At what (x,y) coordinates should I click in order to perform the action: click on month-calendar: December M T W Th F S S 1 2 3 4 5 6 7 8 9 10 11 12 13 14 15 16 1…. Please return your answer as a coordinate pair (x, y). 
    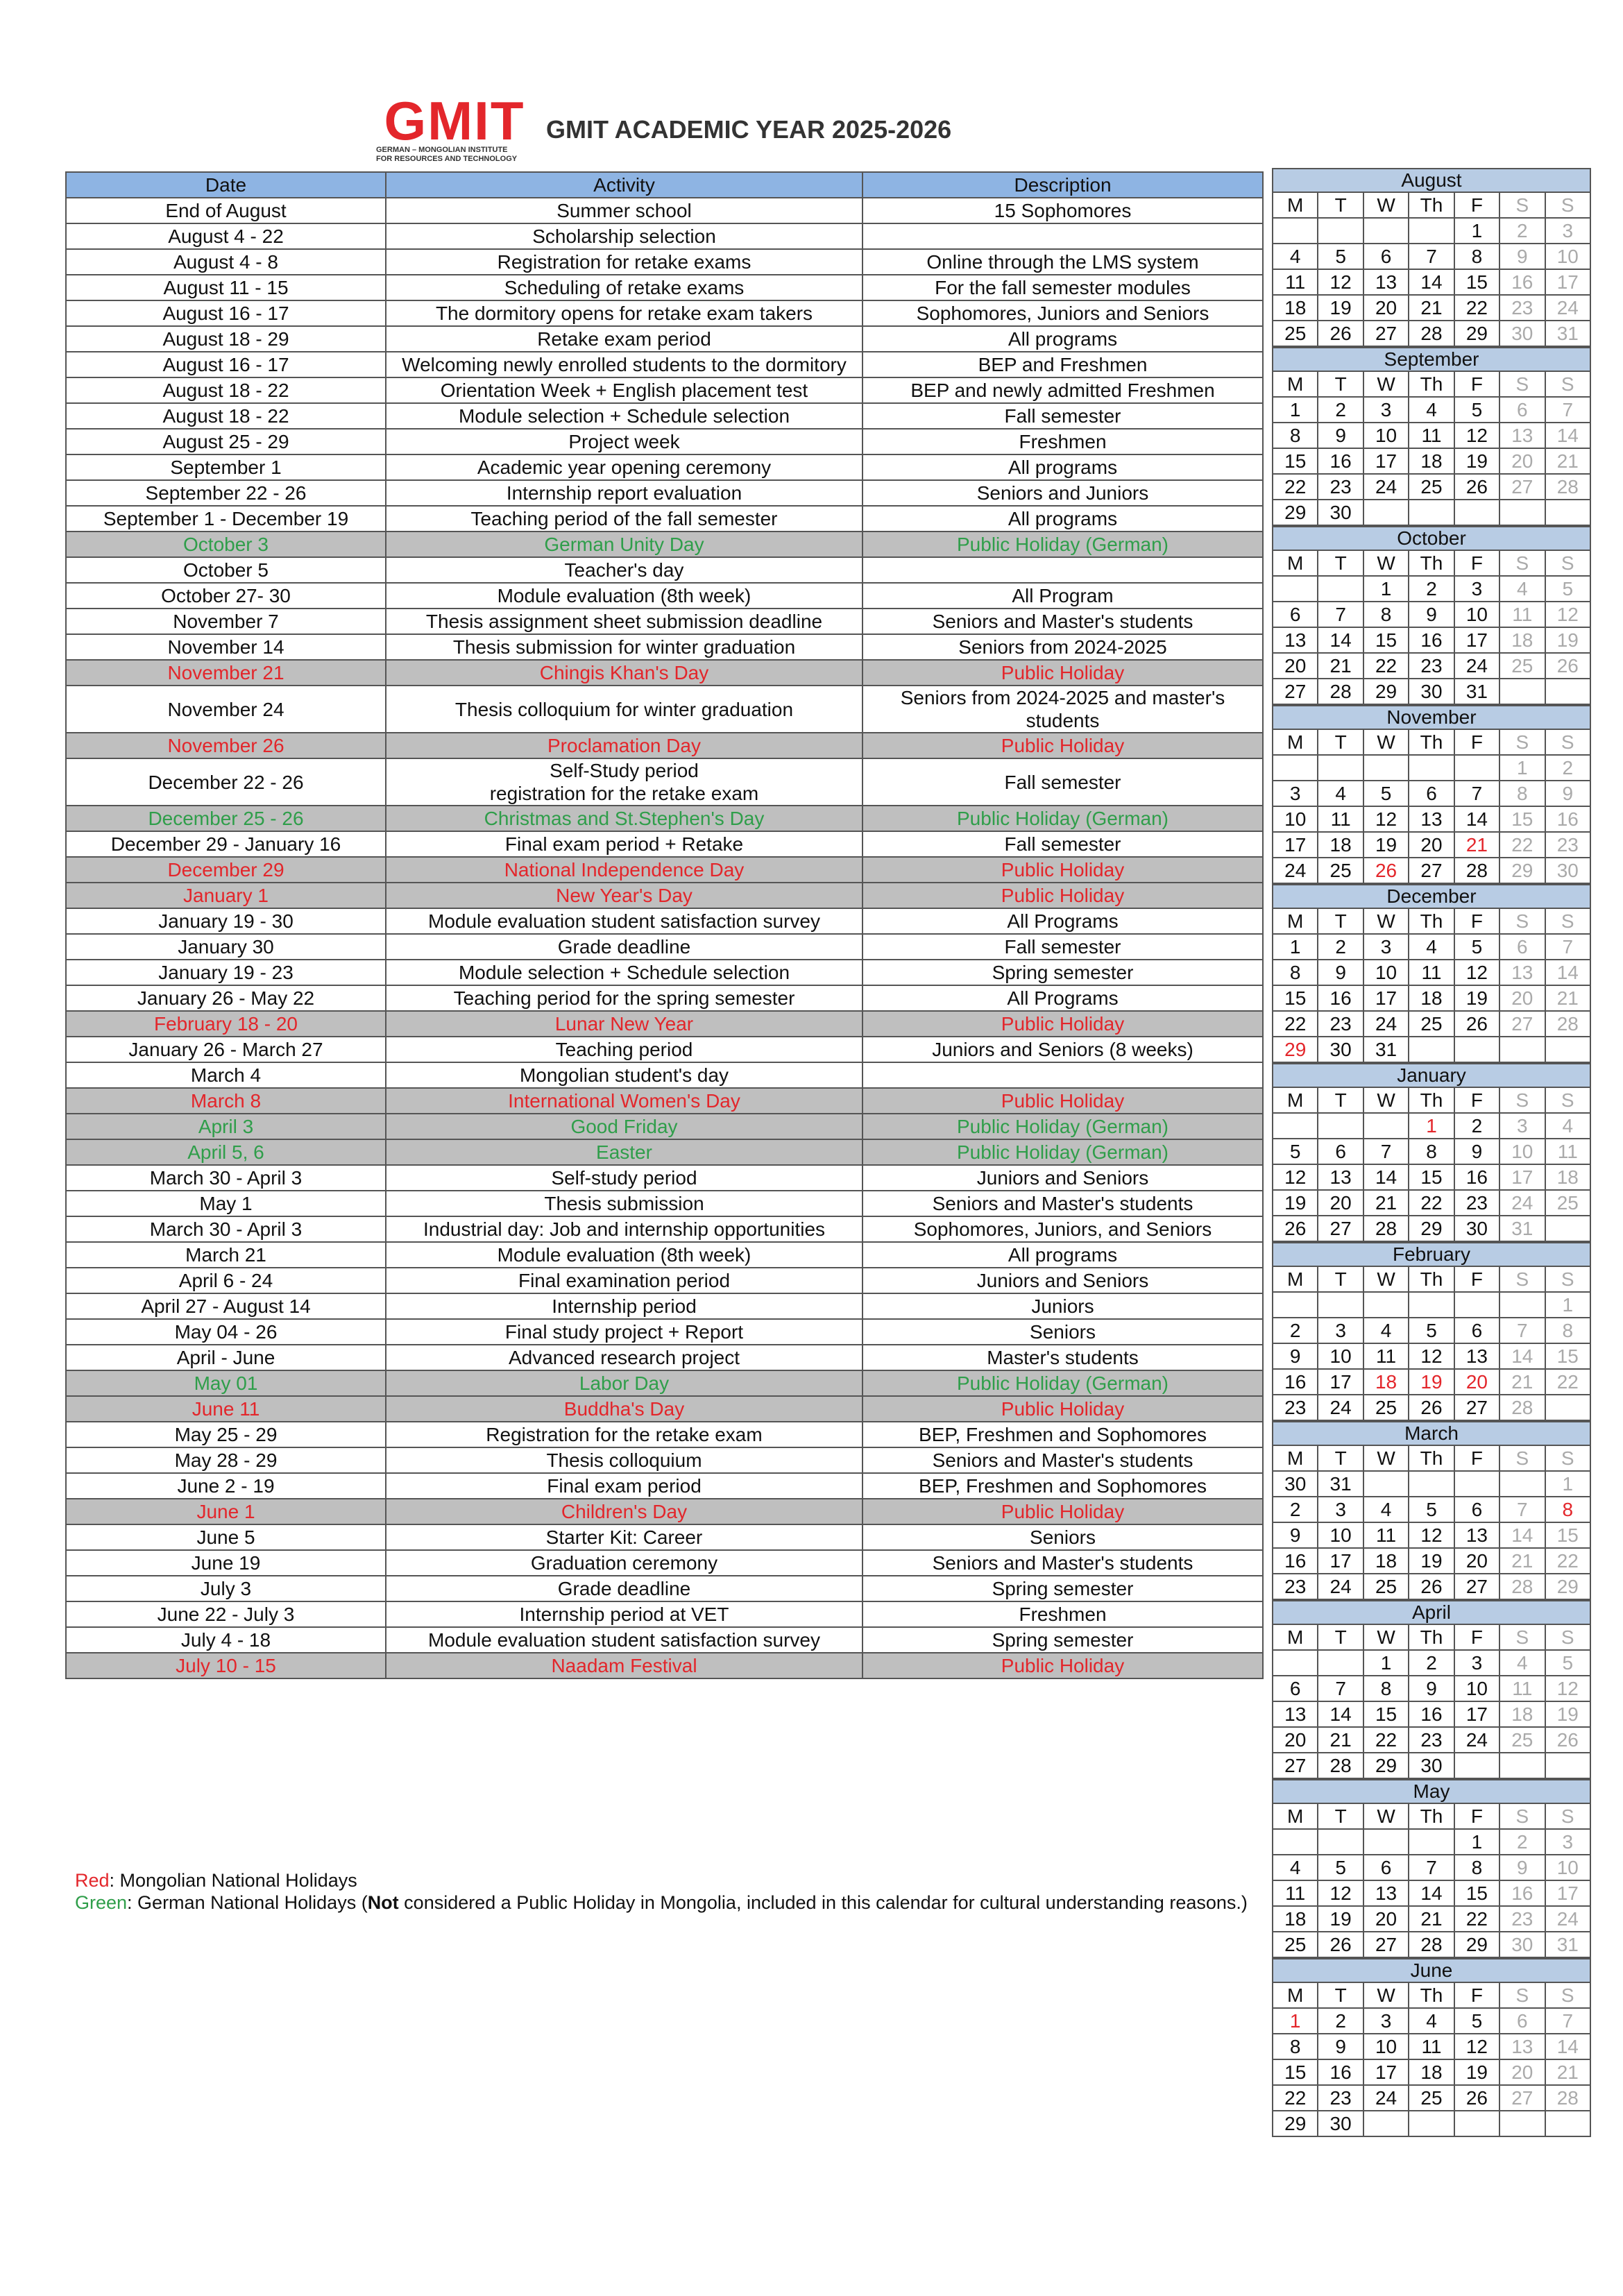
    Looking at the image, I should click on (1432, 973).